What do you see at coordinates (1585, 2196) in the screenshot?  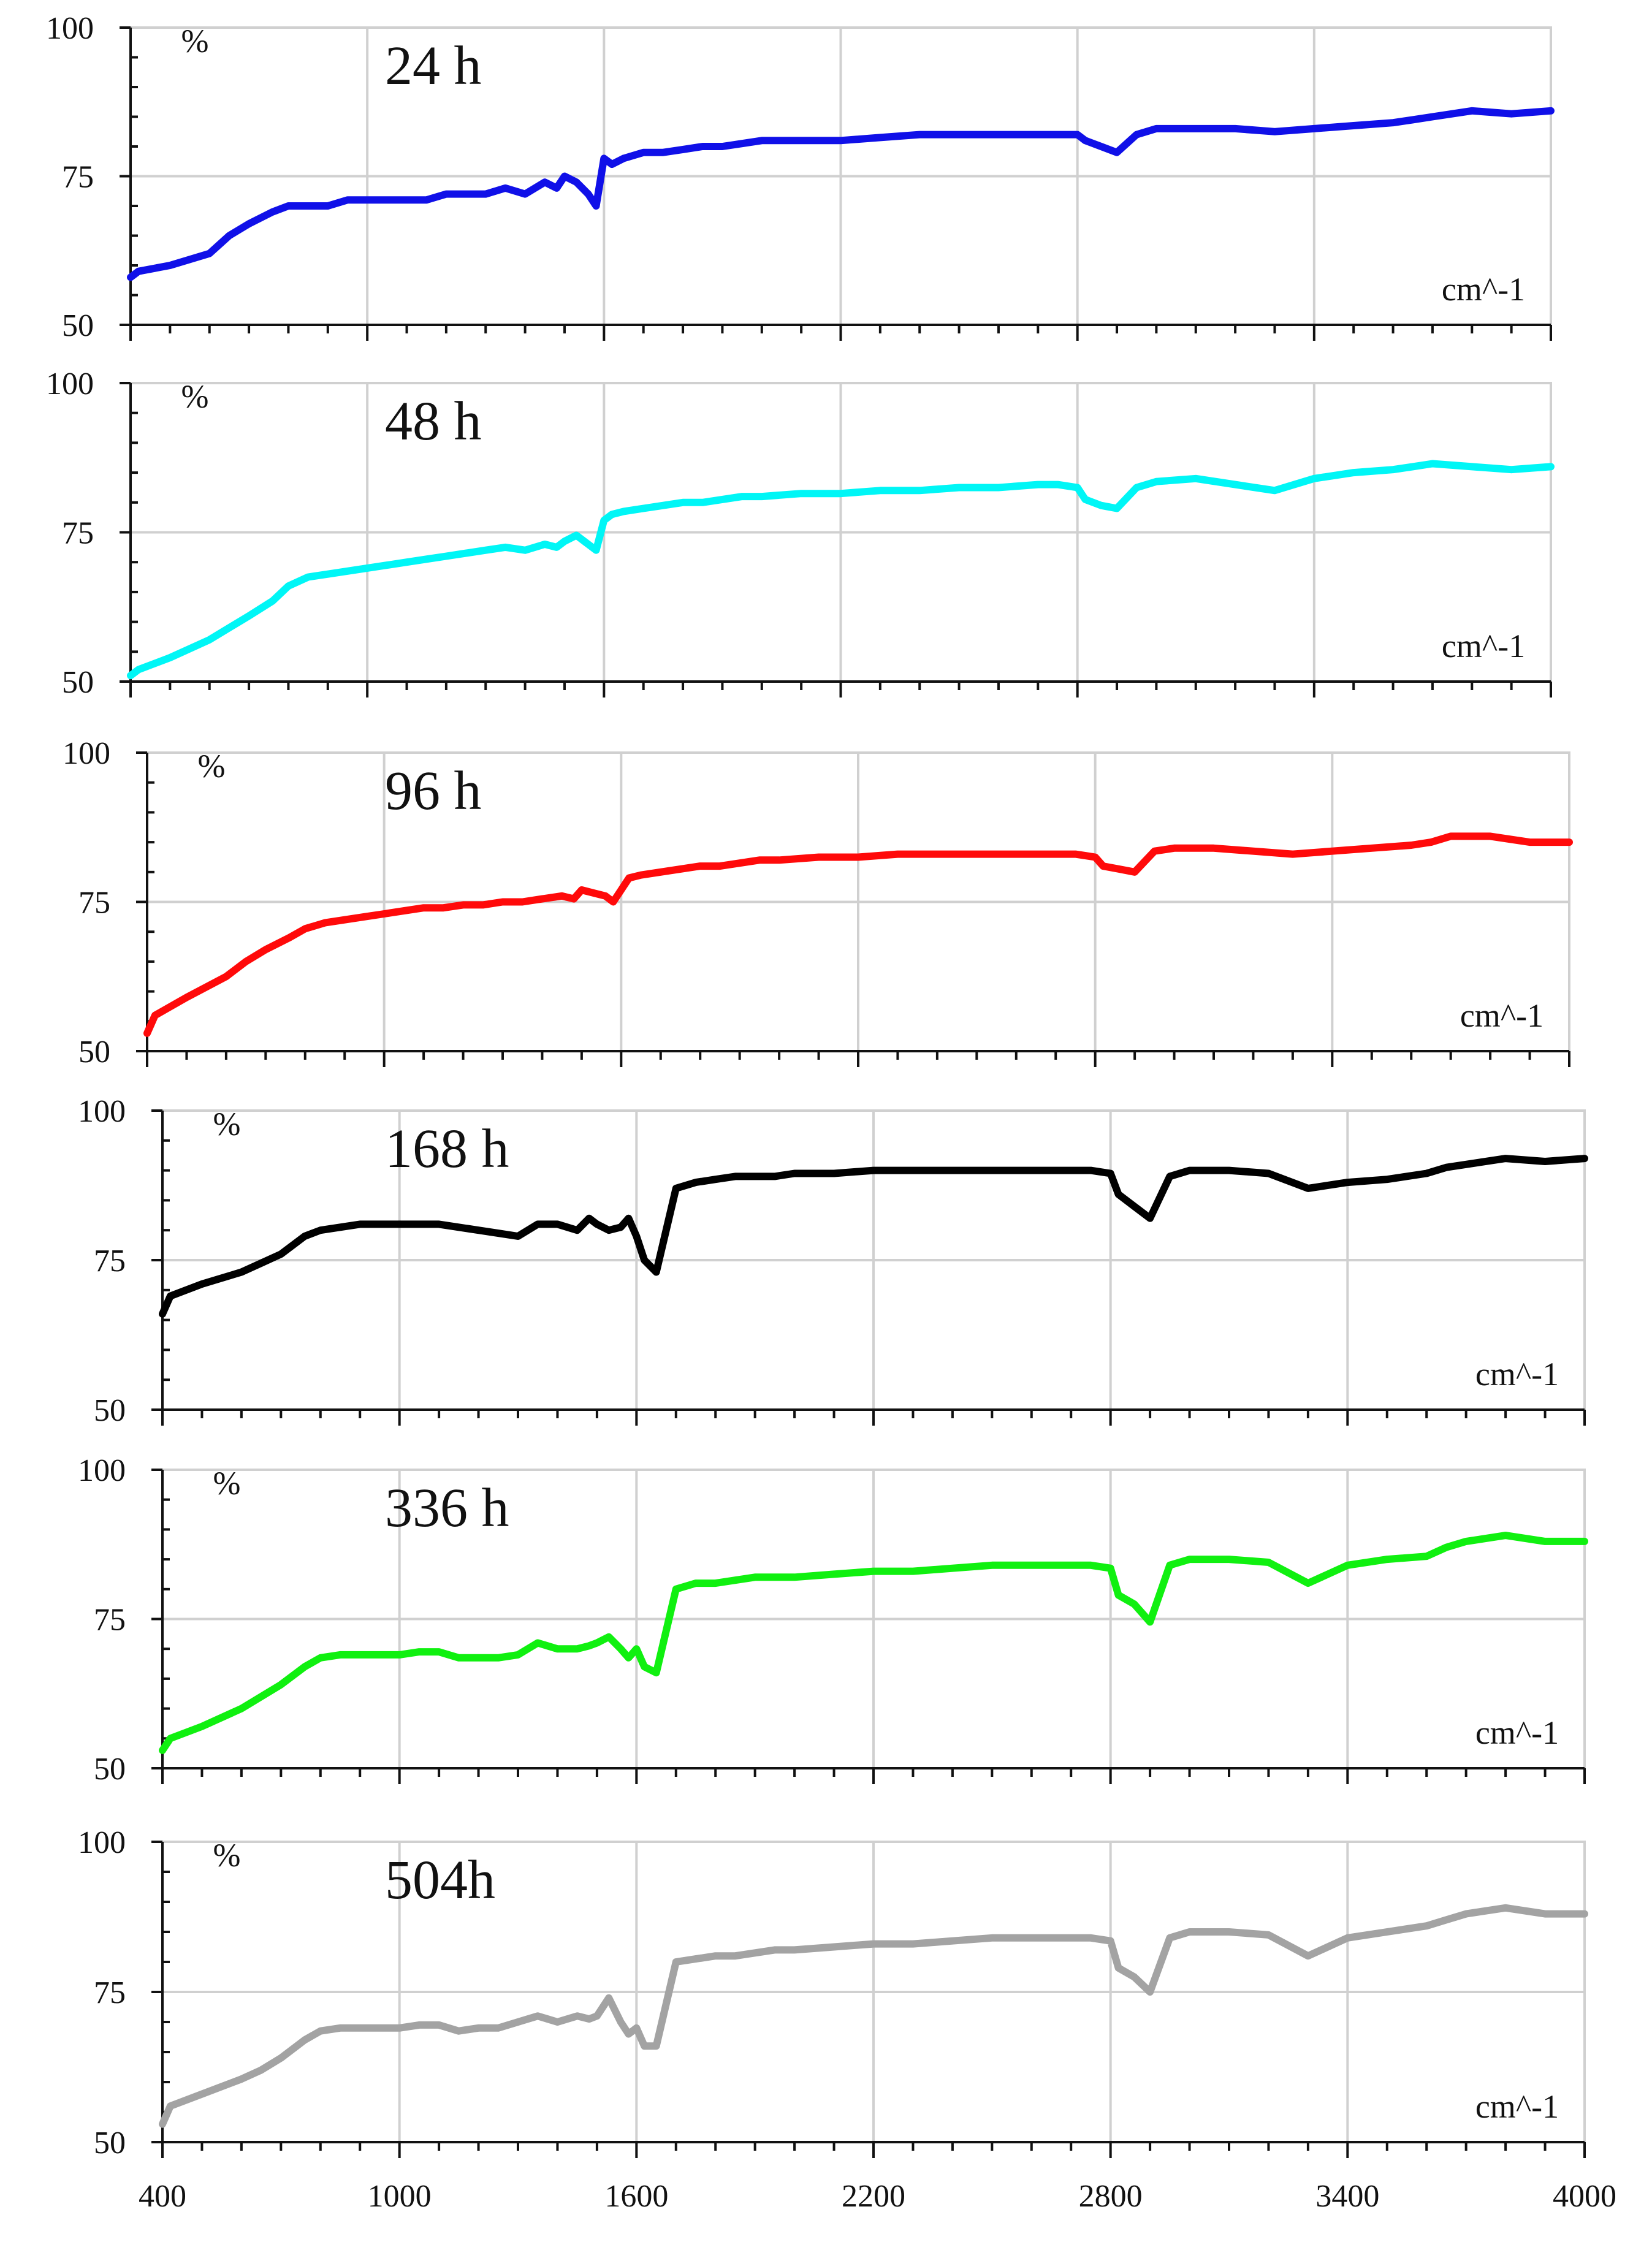 I see `x-tick-label: 4000` at bounding box center [1585, 2196].